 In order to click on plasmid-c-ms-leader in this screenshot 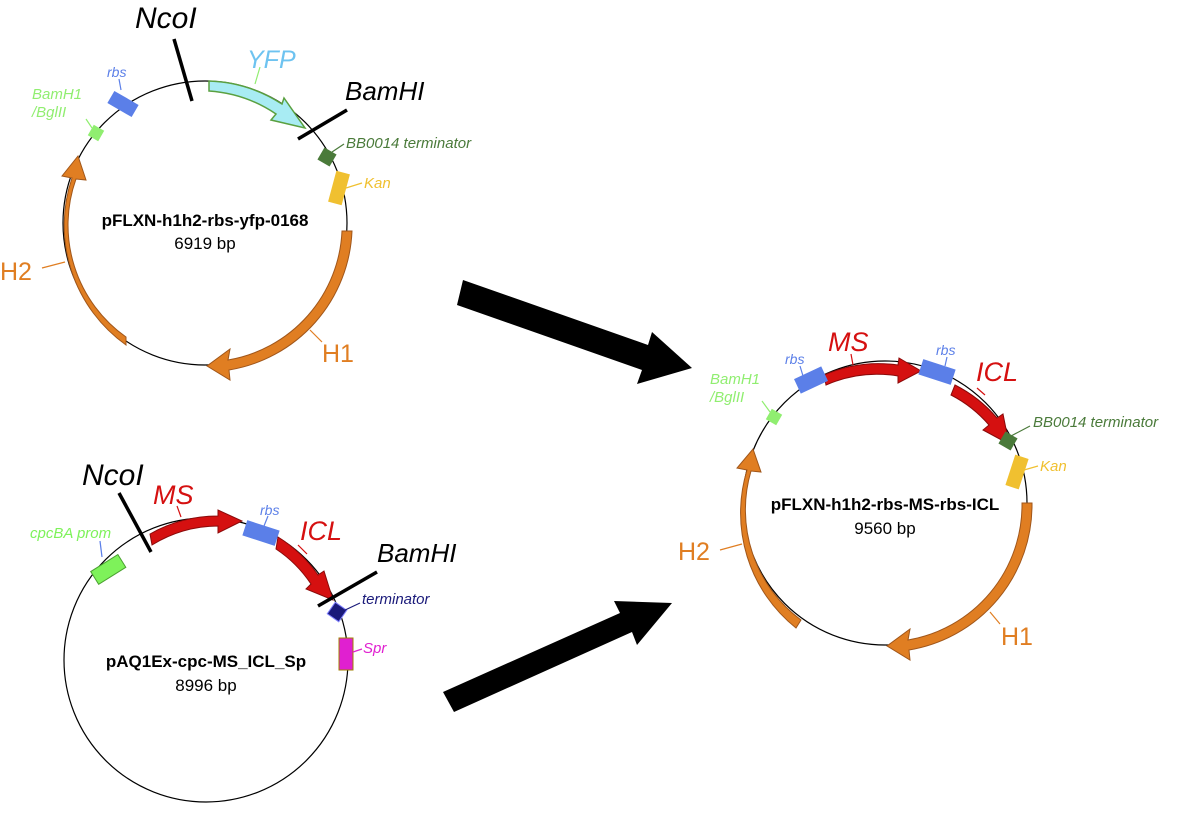, I will do `click(852, 359)`.